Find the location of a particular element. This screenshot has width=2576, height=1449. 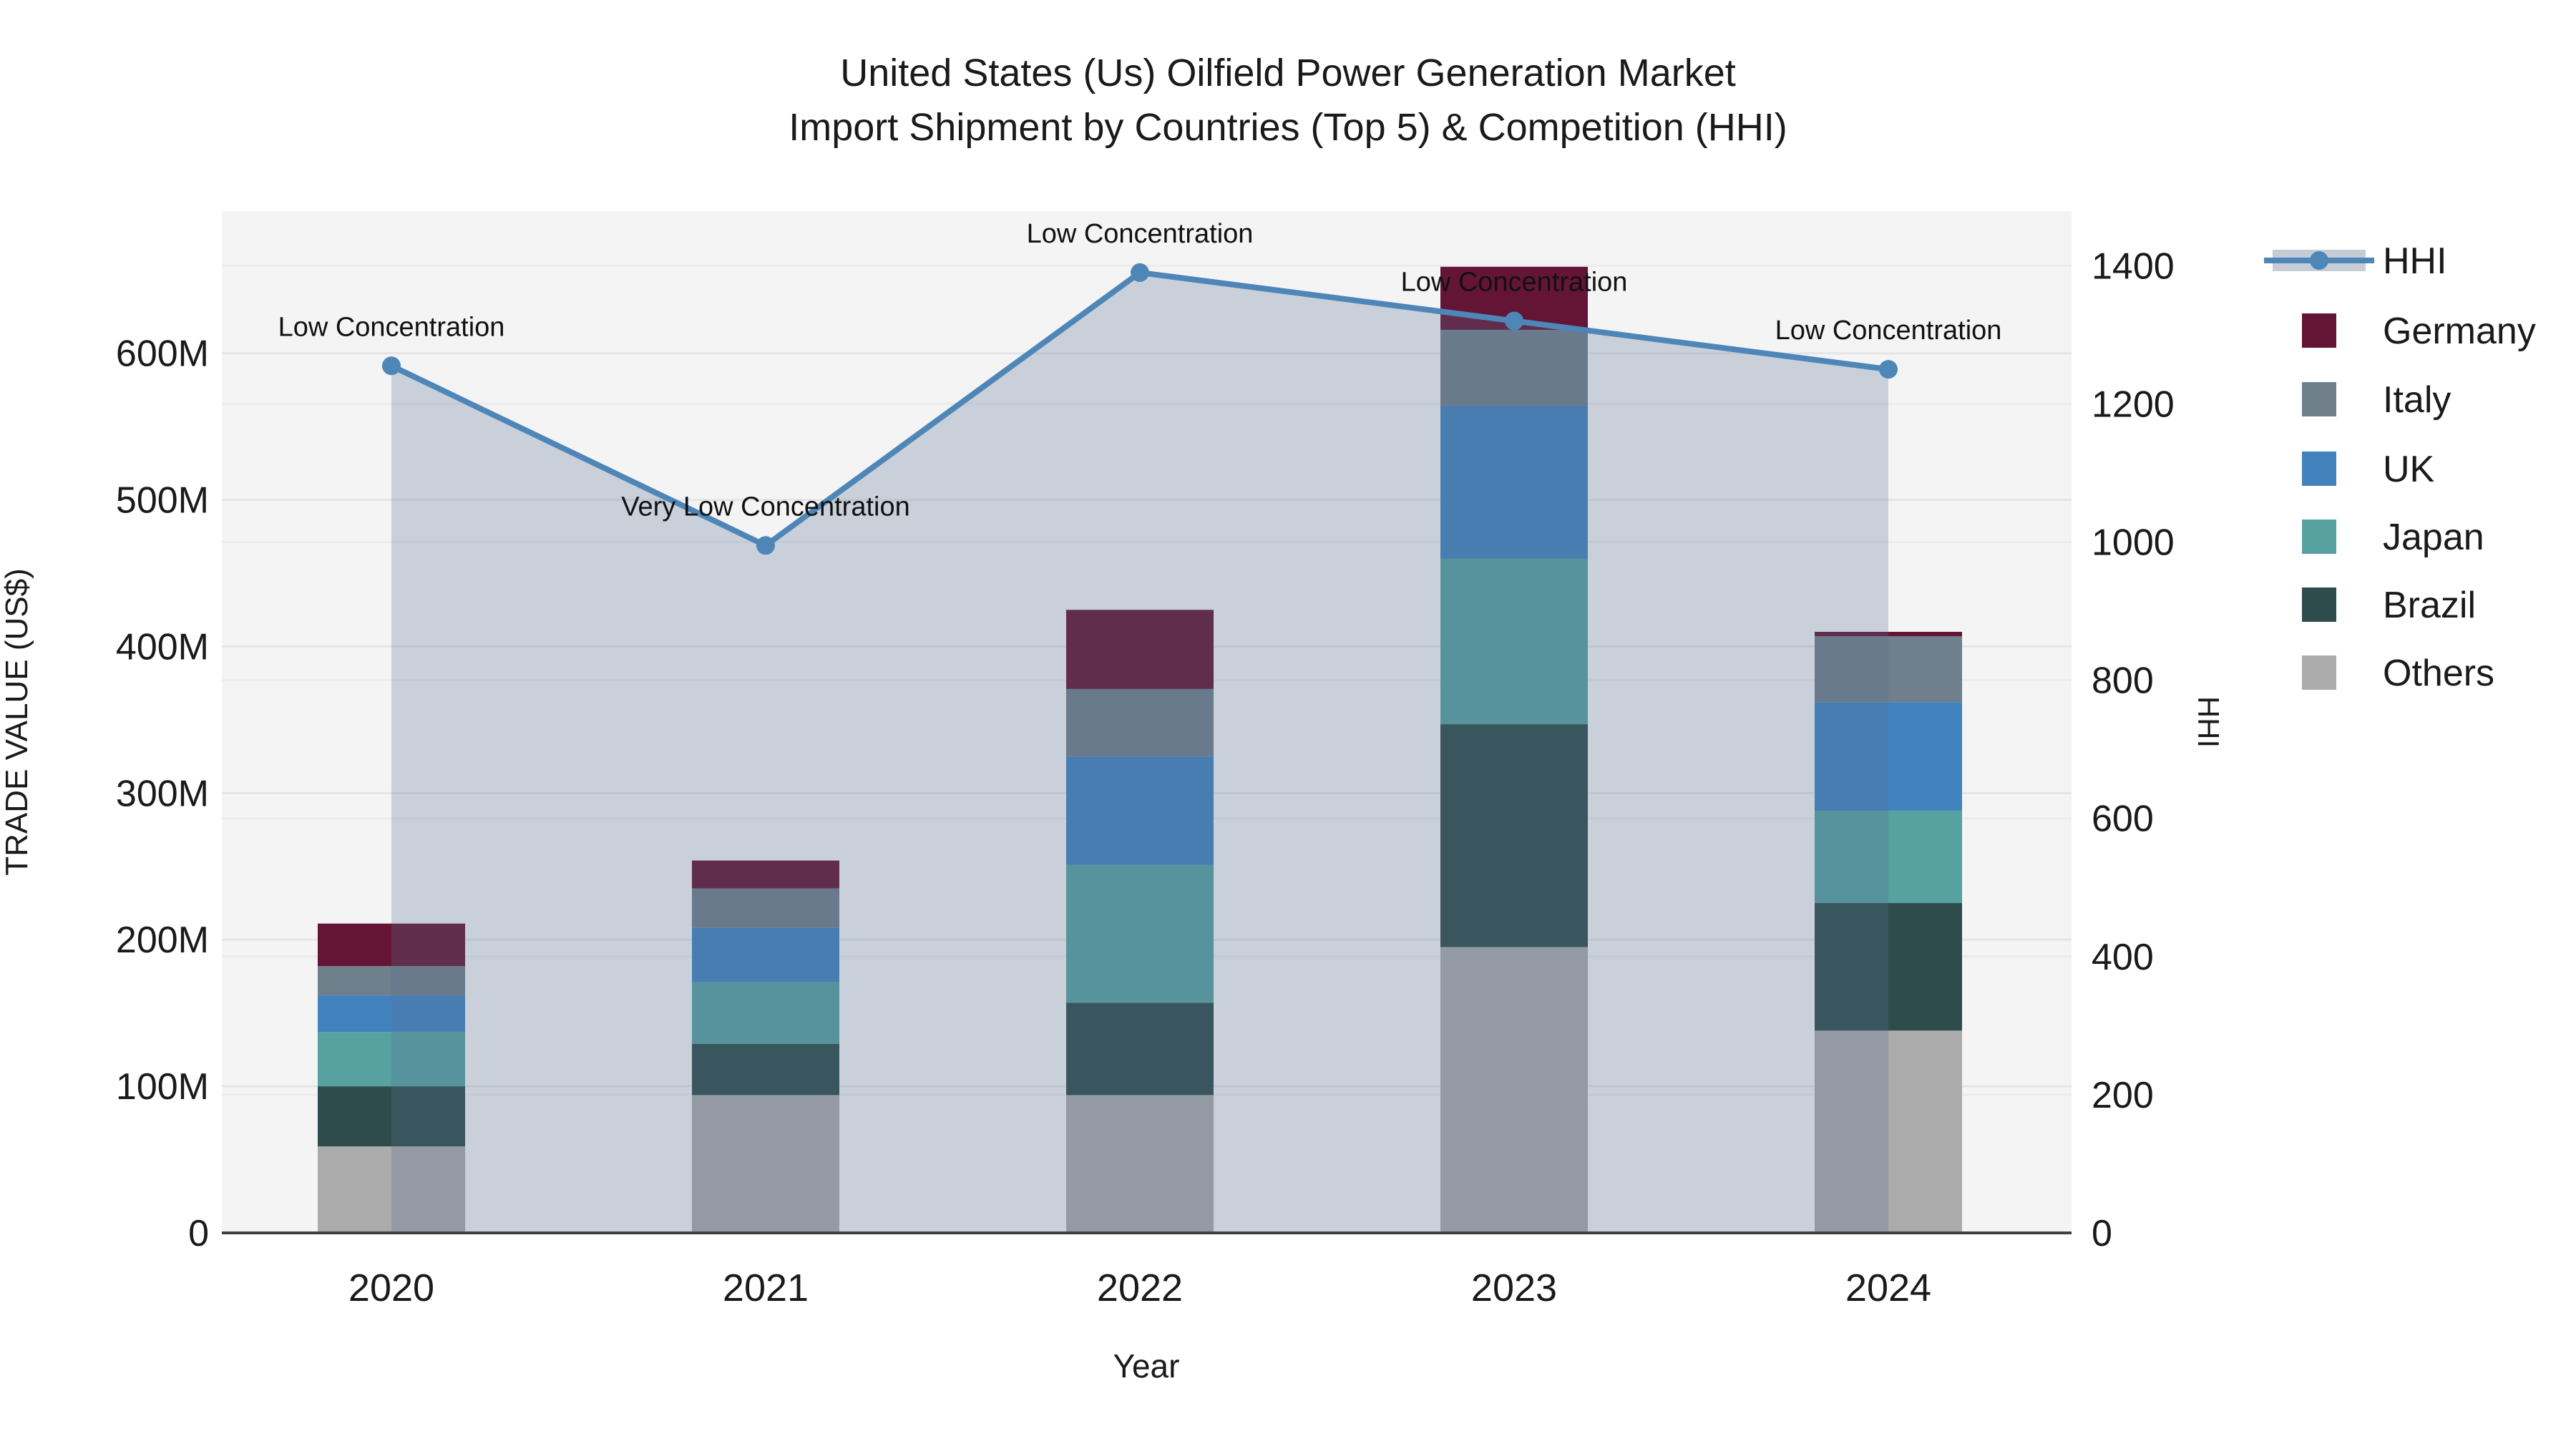

bar-segment-japan-2020 is located at coordinates (391, 1059).